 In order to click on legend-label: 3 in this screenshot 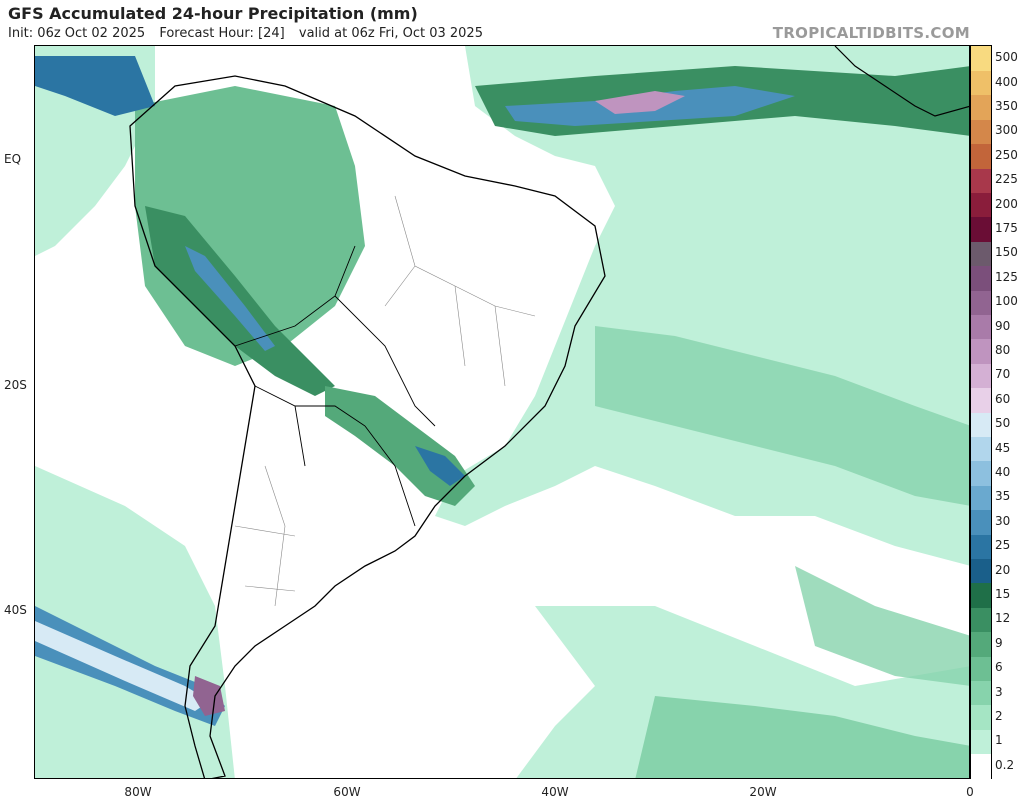, I will do `click(999, 691)`.